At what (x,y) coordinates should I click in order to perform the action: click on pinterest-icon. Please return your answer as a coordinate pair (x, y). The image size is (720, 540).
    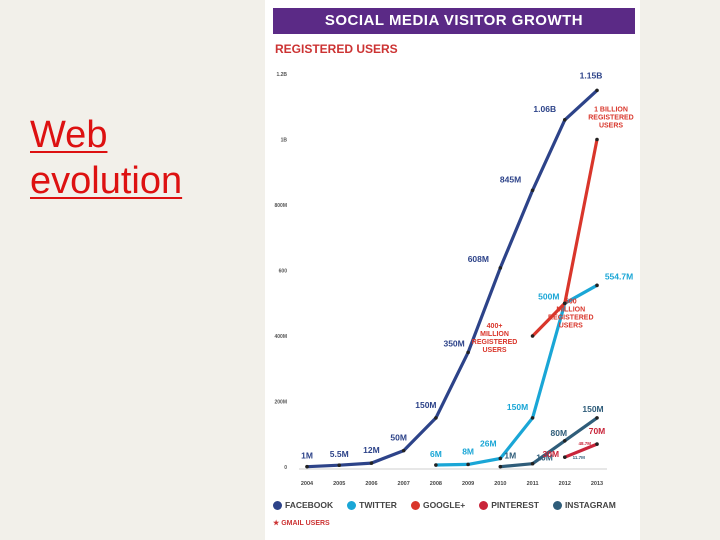
    Looking at the image, I should click on (484, 505).